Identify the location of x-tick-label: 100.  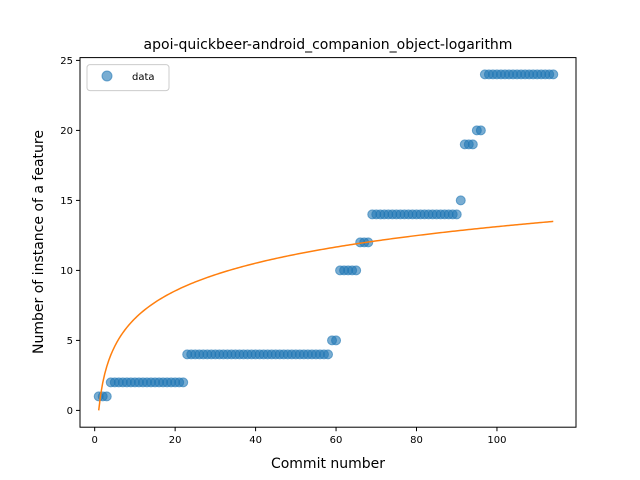
(496, 440).